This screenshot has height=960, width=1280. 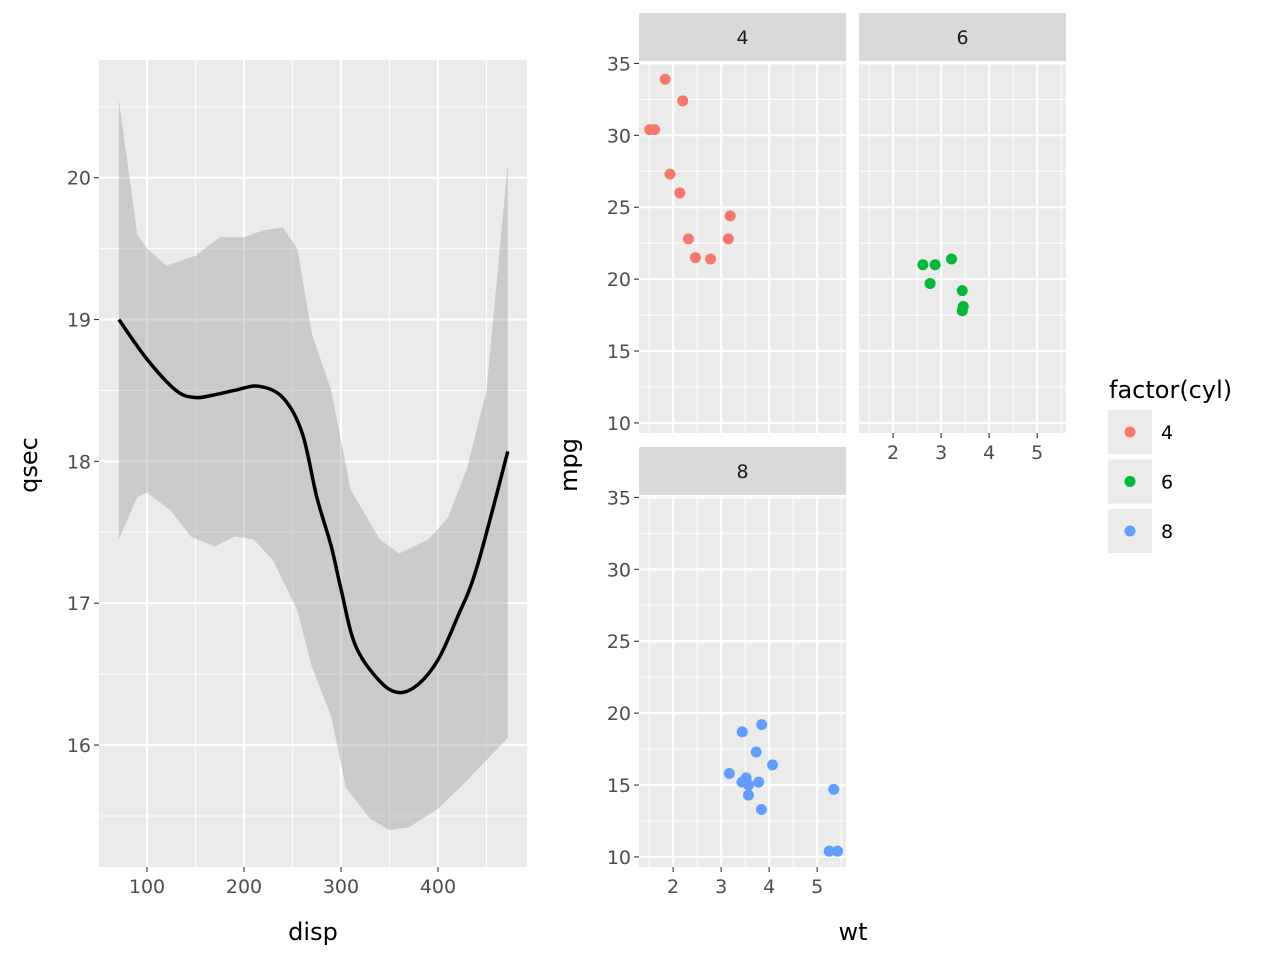 I want to click on facet-strip-label: 6, so click(x=962, y=38).